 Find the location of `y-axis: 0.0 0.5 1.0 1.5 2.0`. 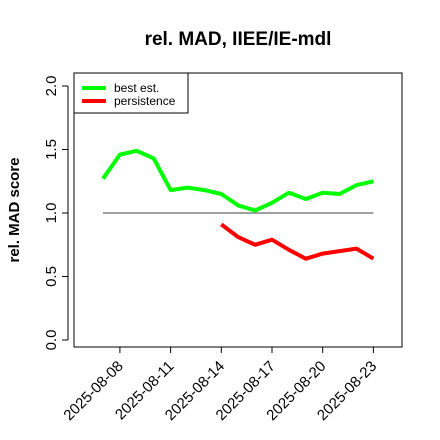

y-axis: 0.0 0.5 1.0 1.5 2.0 is located at coordinates (56, 213).